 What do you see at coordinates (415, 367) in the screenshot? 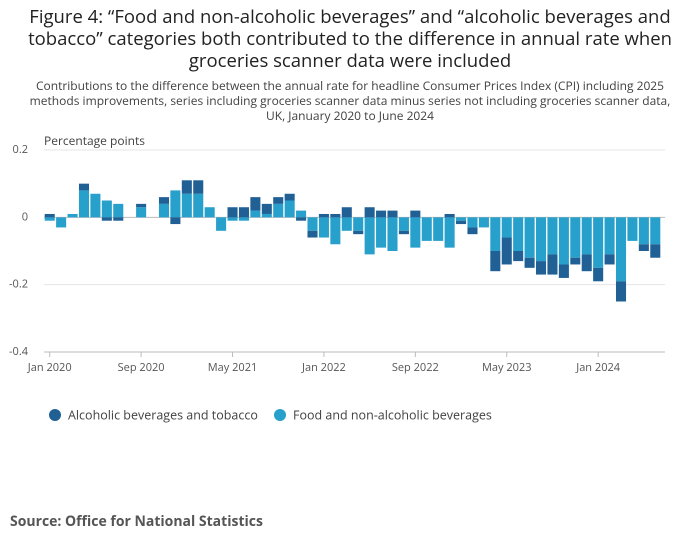
I see `x-tick-label: Sep 2022` at bounding box center [415, 367].